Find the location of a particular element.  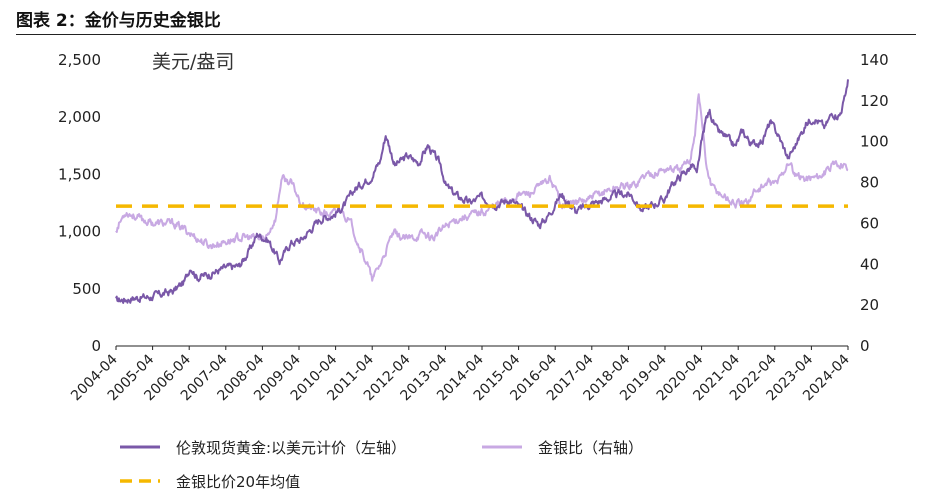

right-y-tick-label: 20 is located at coordinates (869, 305).